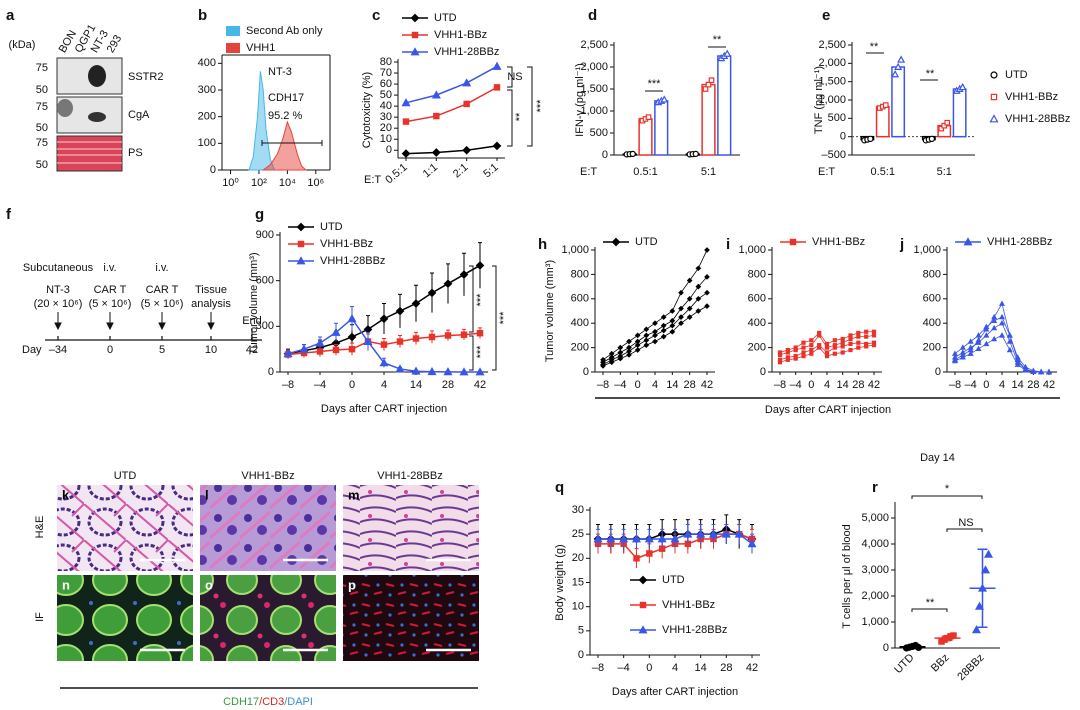 The image size is (1080, 710). I want to click on x-tick-label: 0, so click(811, 385).